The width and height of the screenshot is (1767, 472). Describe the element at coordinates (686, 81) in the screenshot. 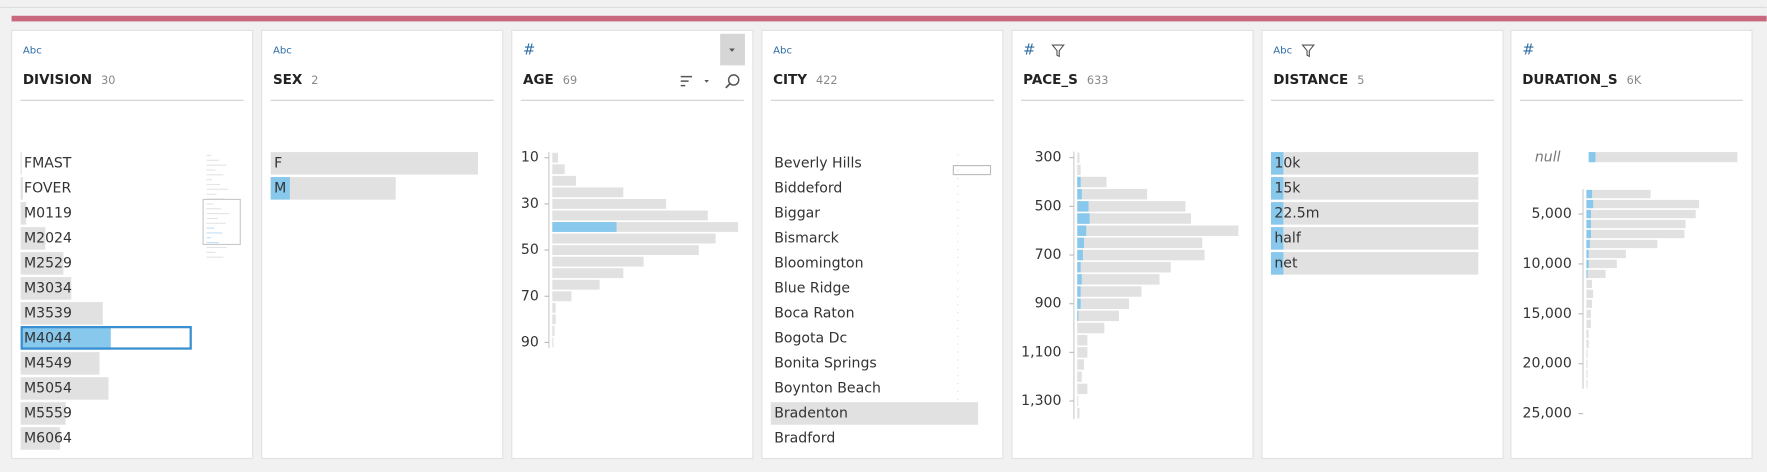

I see `sort-icon` at that location.